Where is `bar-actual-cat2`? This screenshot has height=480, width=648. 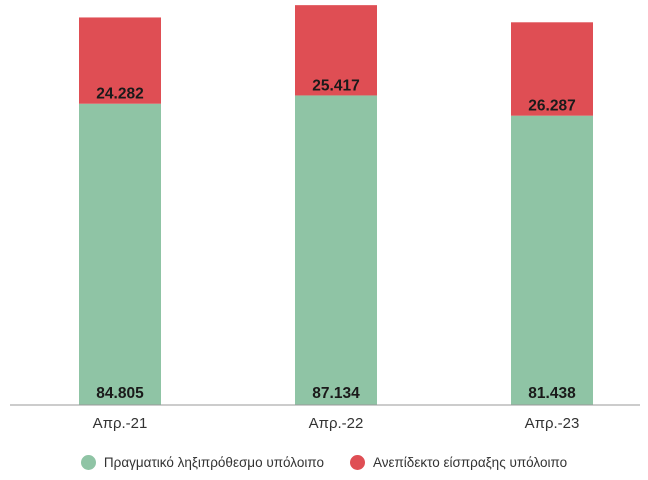
bar-actual-cat2 is located at coordinates (336, 250).